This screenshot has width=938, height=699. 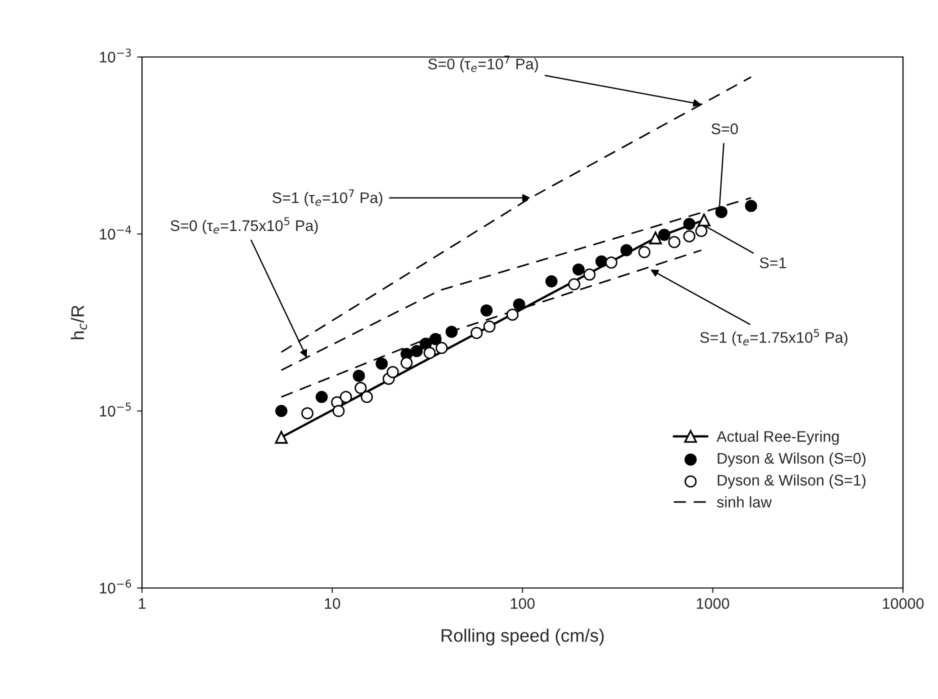 I want to click on x-tick-label: 1000, so click(x=713, y=603).